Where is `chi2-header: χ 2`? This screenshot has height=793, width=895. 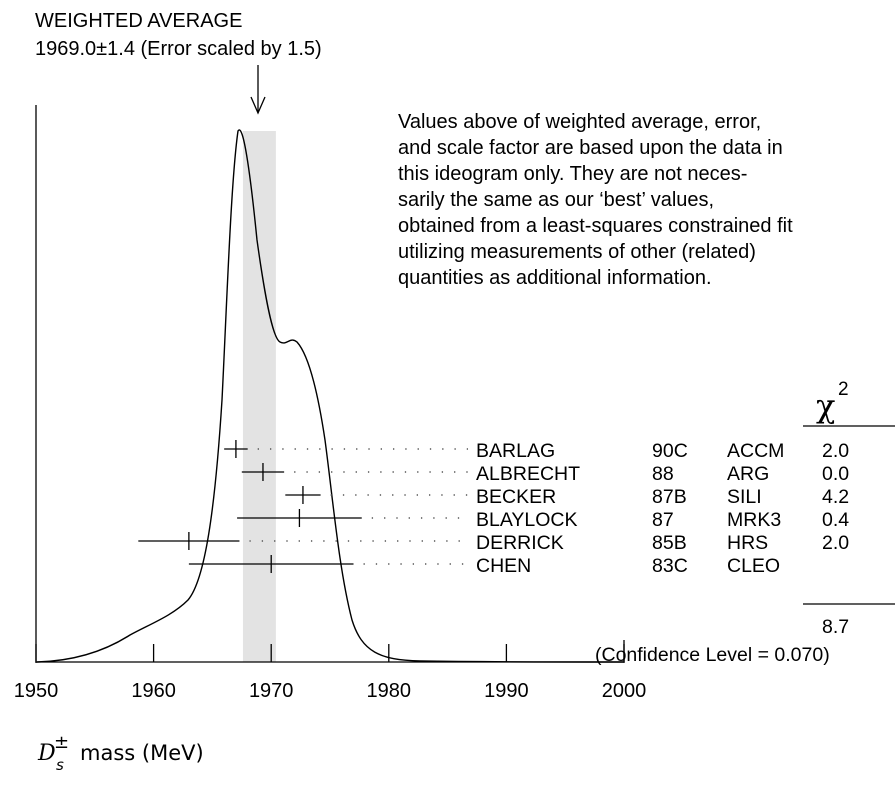
chi2-header: χ 2 is located at coordinates (849, 403).